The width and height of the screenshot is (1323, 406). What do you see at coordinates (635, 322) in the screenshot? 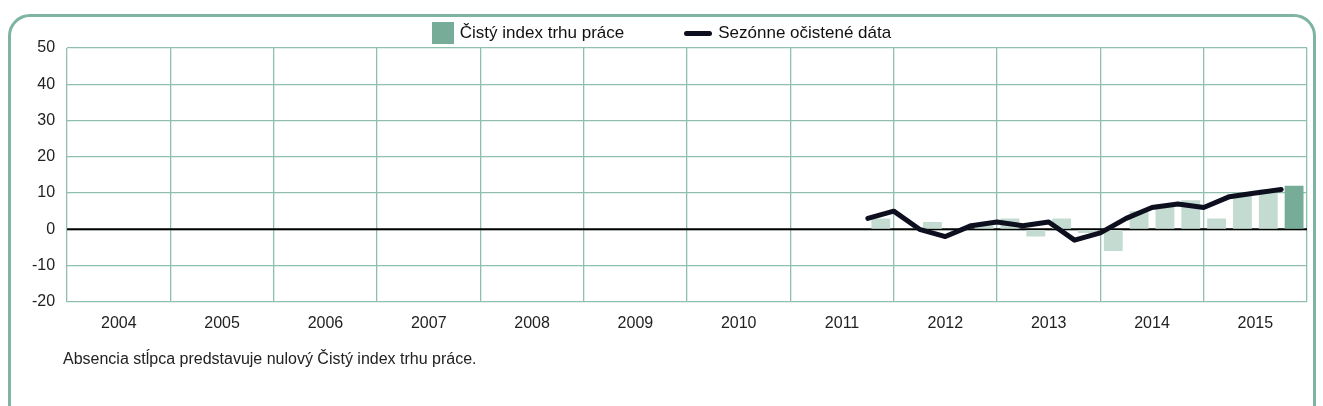
I see `x-tick-label: 2009` at bounding box center [635, 322].